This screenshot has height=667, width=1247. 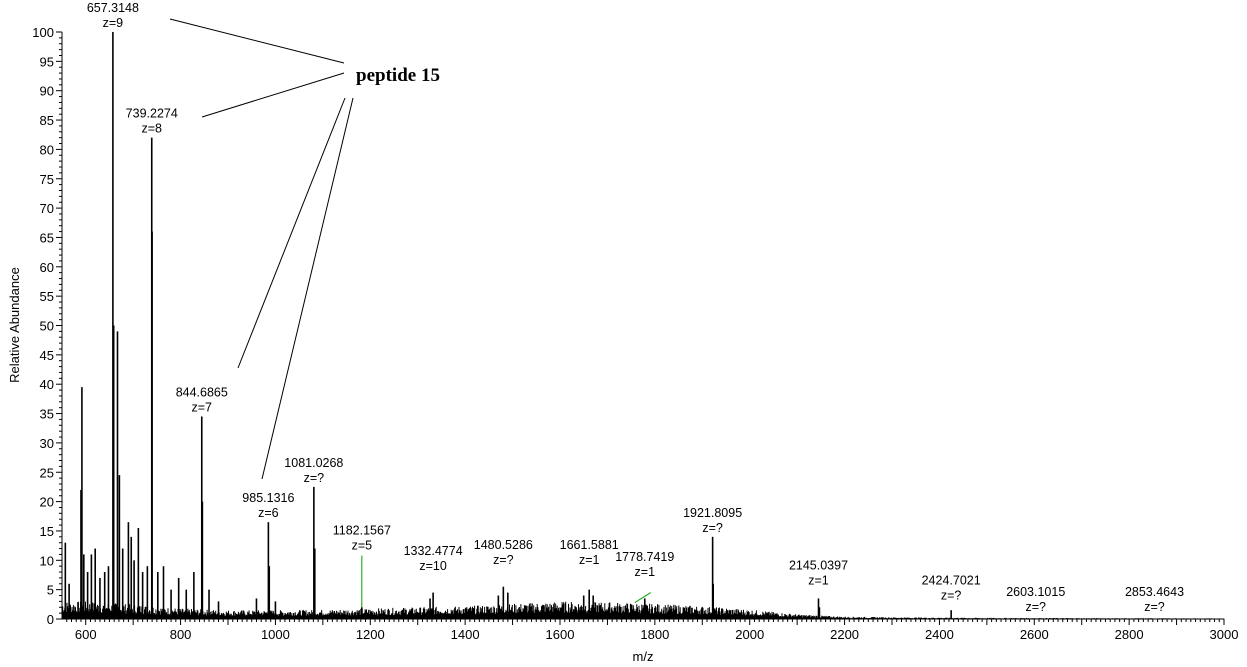 I want to click on x-tick-label: 1600, so click(x=560, y=634).